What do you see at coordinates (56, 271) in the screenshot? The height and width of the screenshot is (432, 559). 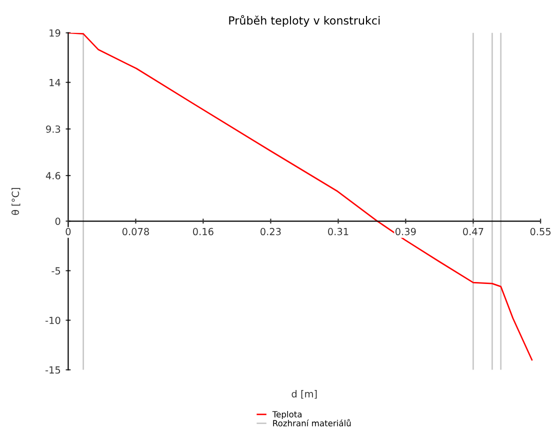 I see `y-tick-label: -5` at bounding box center [56, 271].